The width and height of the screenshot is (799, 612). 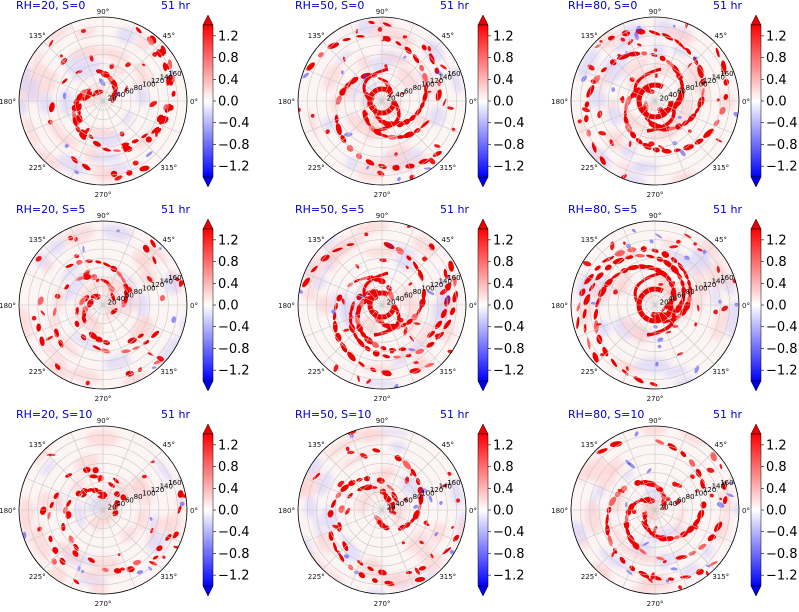 What do you see at coordinates (664, 508) in the screenshot?
I see `radial-tick-label: 20` at bounding box center [664, 508].